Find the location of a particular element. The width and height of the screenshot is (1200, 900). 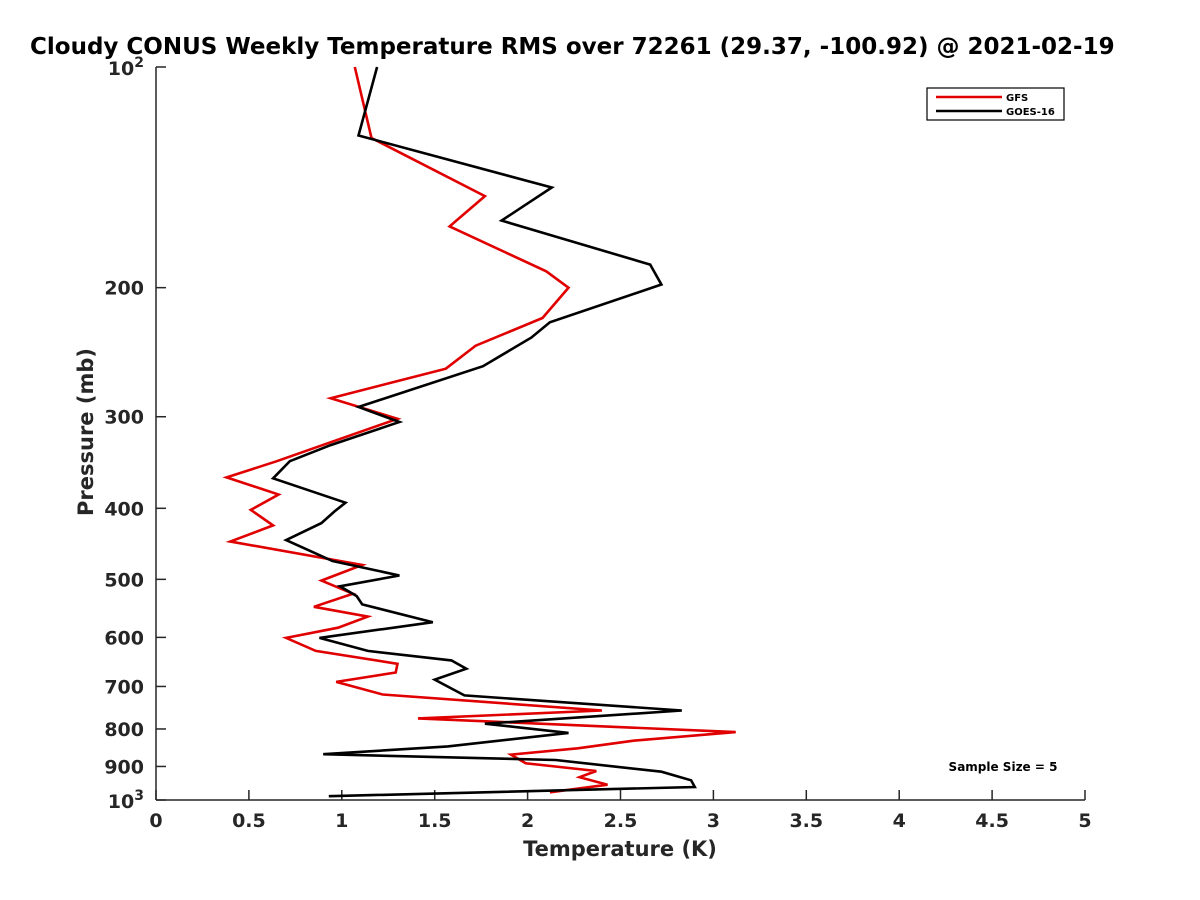

x-tick-label: 4 is located at coordinates (899, 821).